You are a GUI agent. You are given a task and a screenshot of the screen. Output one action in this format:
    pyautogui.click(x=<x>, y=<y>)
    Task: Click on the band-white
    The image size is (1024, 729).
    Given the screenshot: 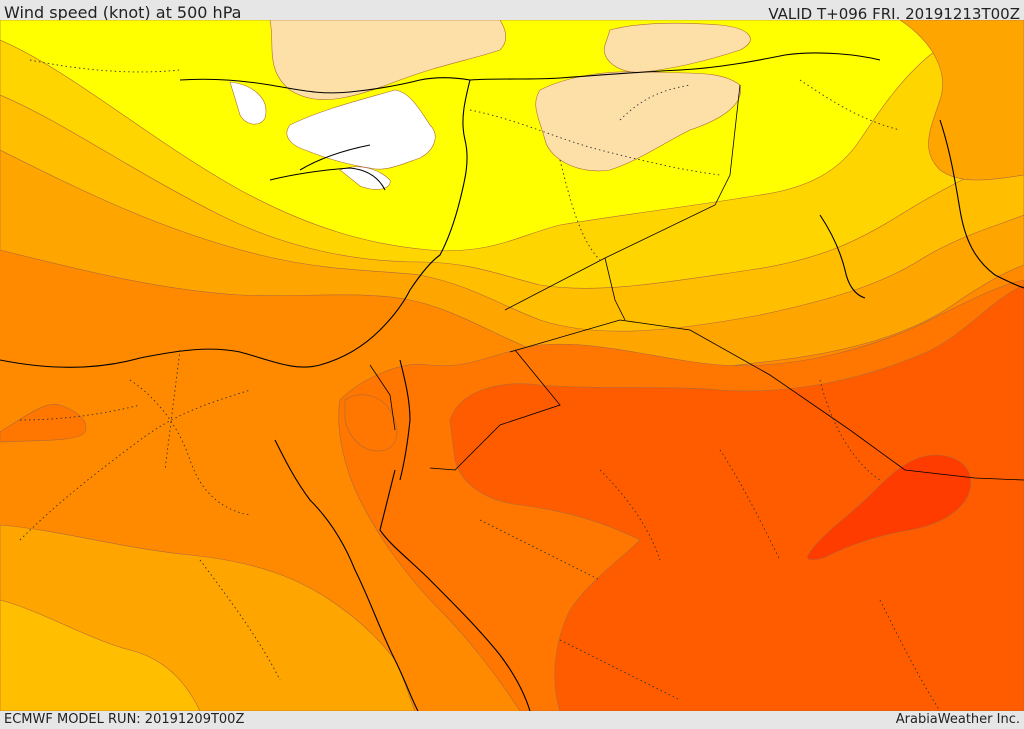 What is the action you would take?
    pyautogui.click(x=332, y=135)
    